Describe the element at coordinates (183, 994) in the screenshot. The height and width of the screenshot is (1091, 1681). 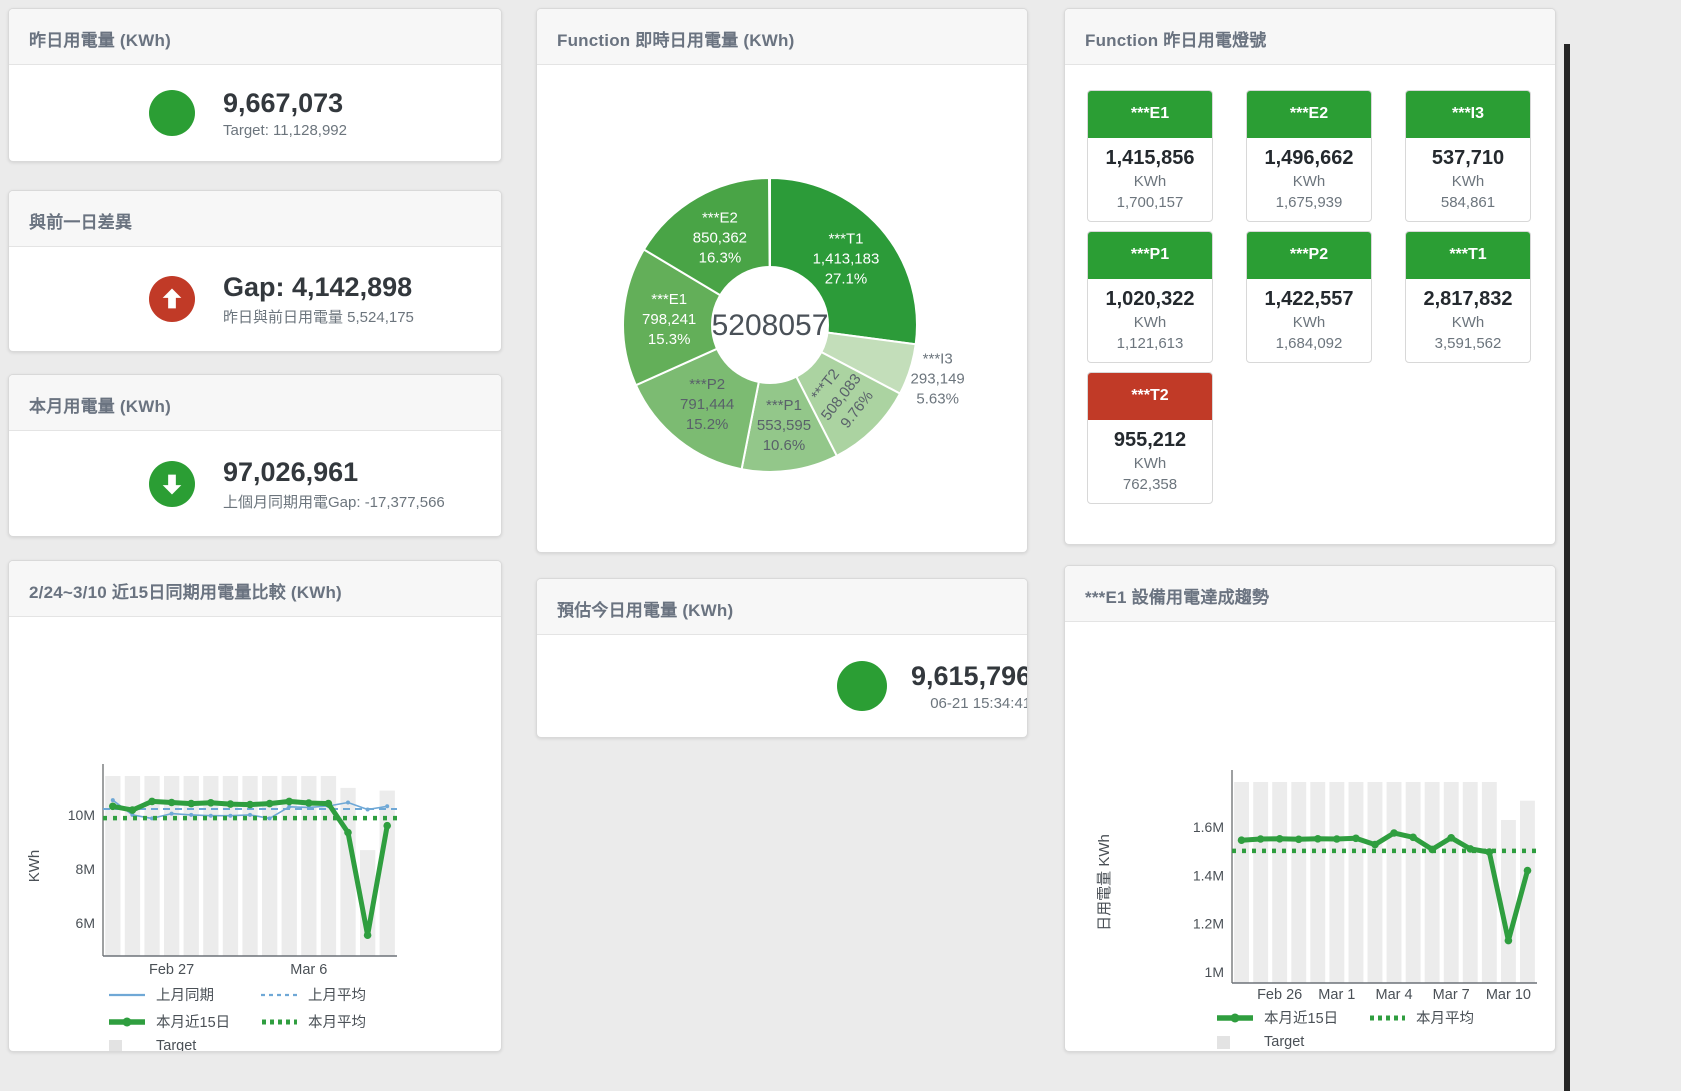
I see `legend-item-上月同期: 上月同期` at that location.